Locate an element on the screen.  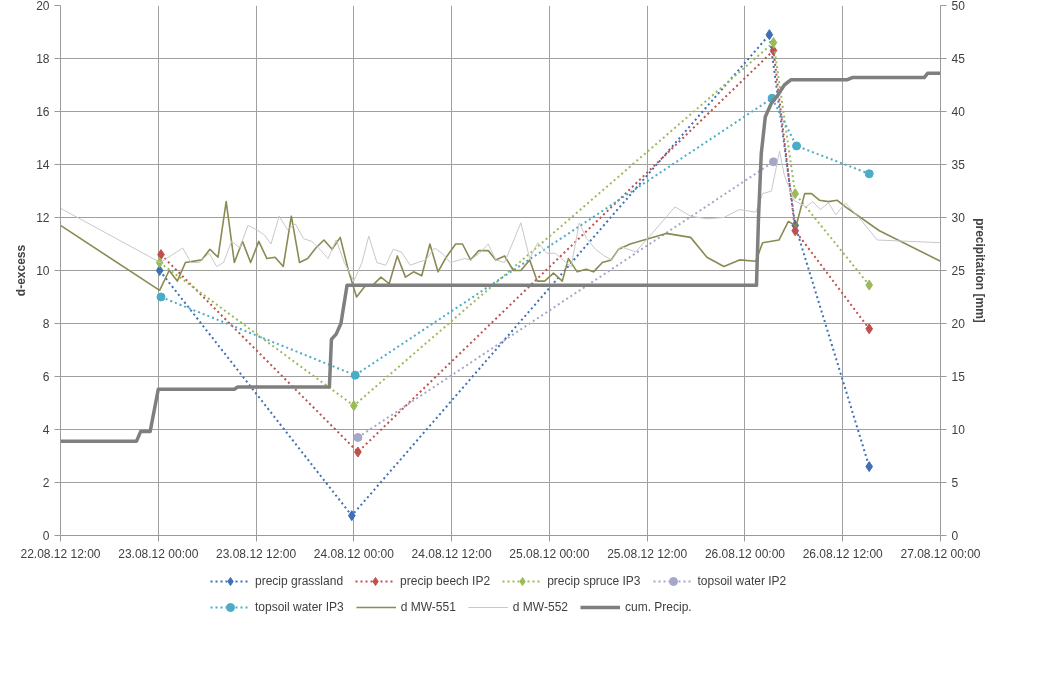
y2-tick-label: 30 is located at coordinates (958, 218).